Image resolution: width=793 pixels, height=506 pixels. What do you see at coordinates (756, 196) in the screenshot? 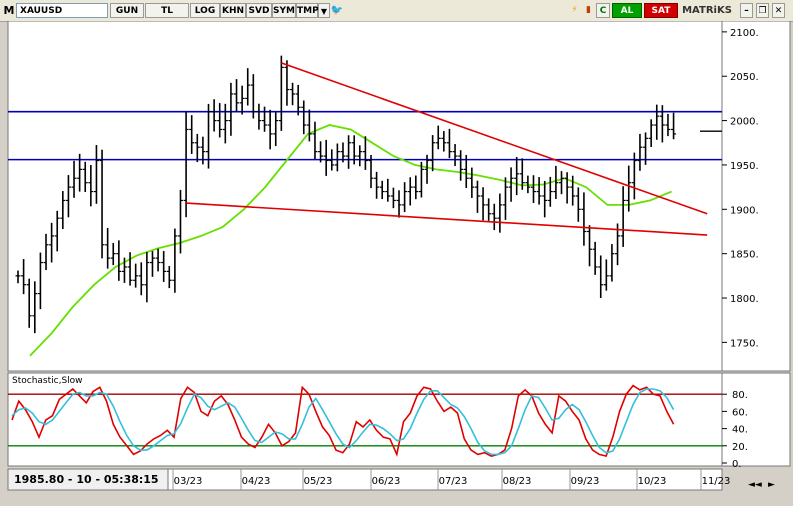
I see `price-axis` at bounding box center [756, 196].